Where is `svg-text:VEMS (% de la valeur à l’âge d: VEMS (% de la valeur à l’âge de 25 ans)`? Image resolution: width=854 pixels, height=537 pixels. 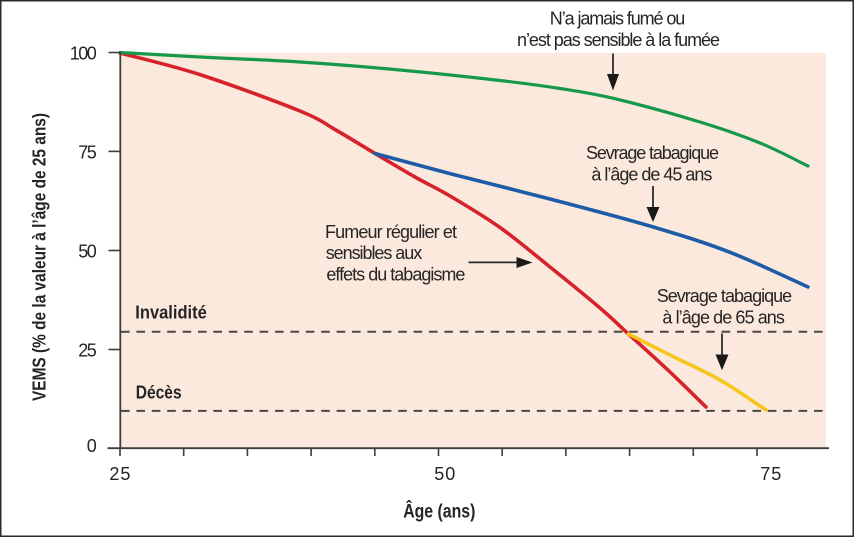 svg-text:VEMS (% de la valeur à l’âge d: VEMS (% de la valeur à l’âge de 25 ans) is located at coordinates (40, 257).